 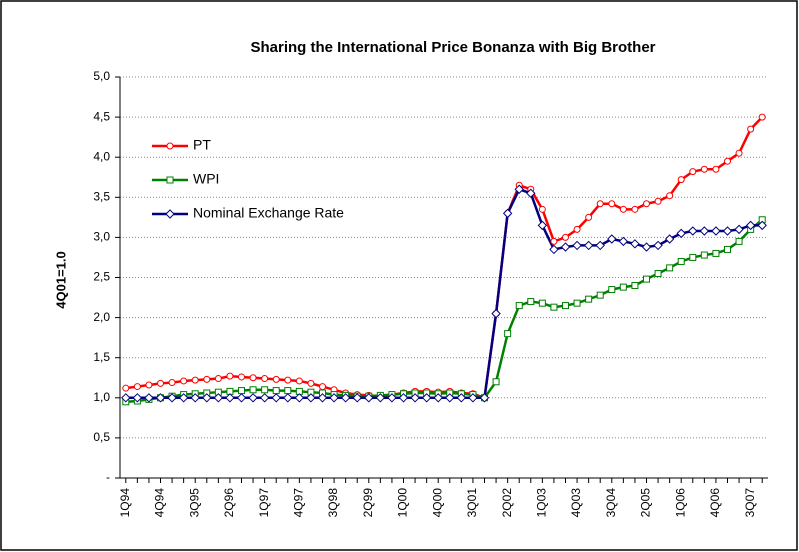 I want to click on x-tick-label: 3Q98, so click(x=333, y=503).